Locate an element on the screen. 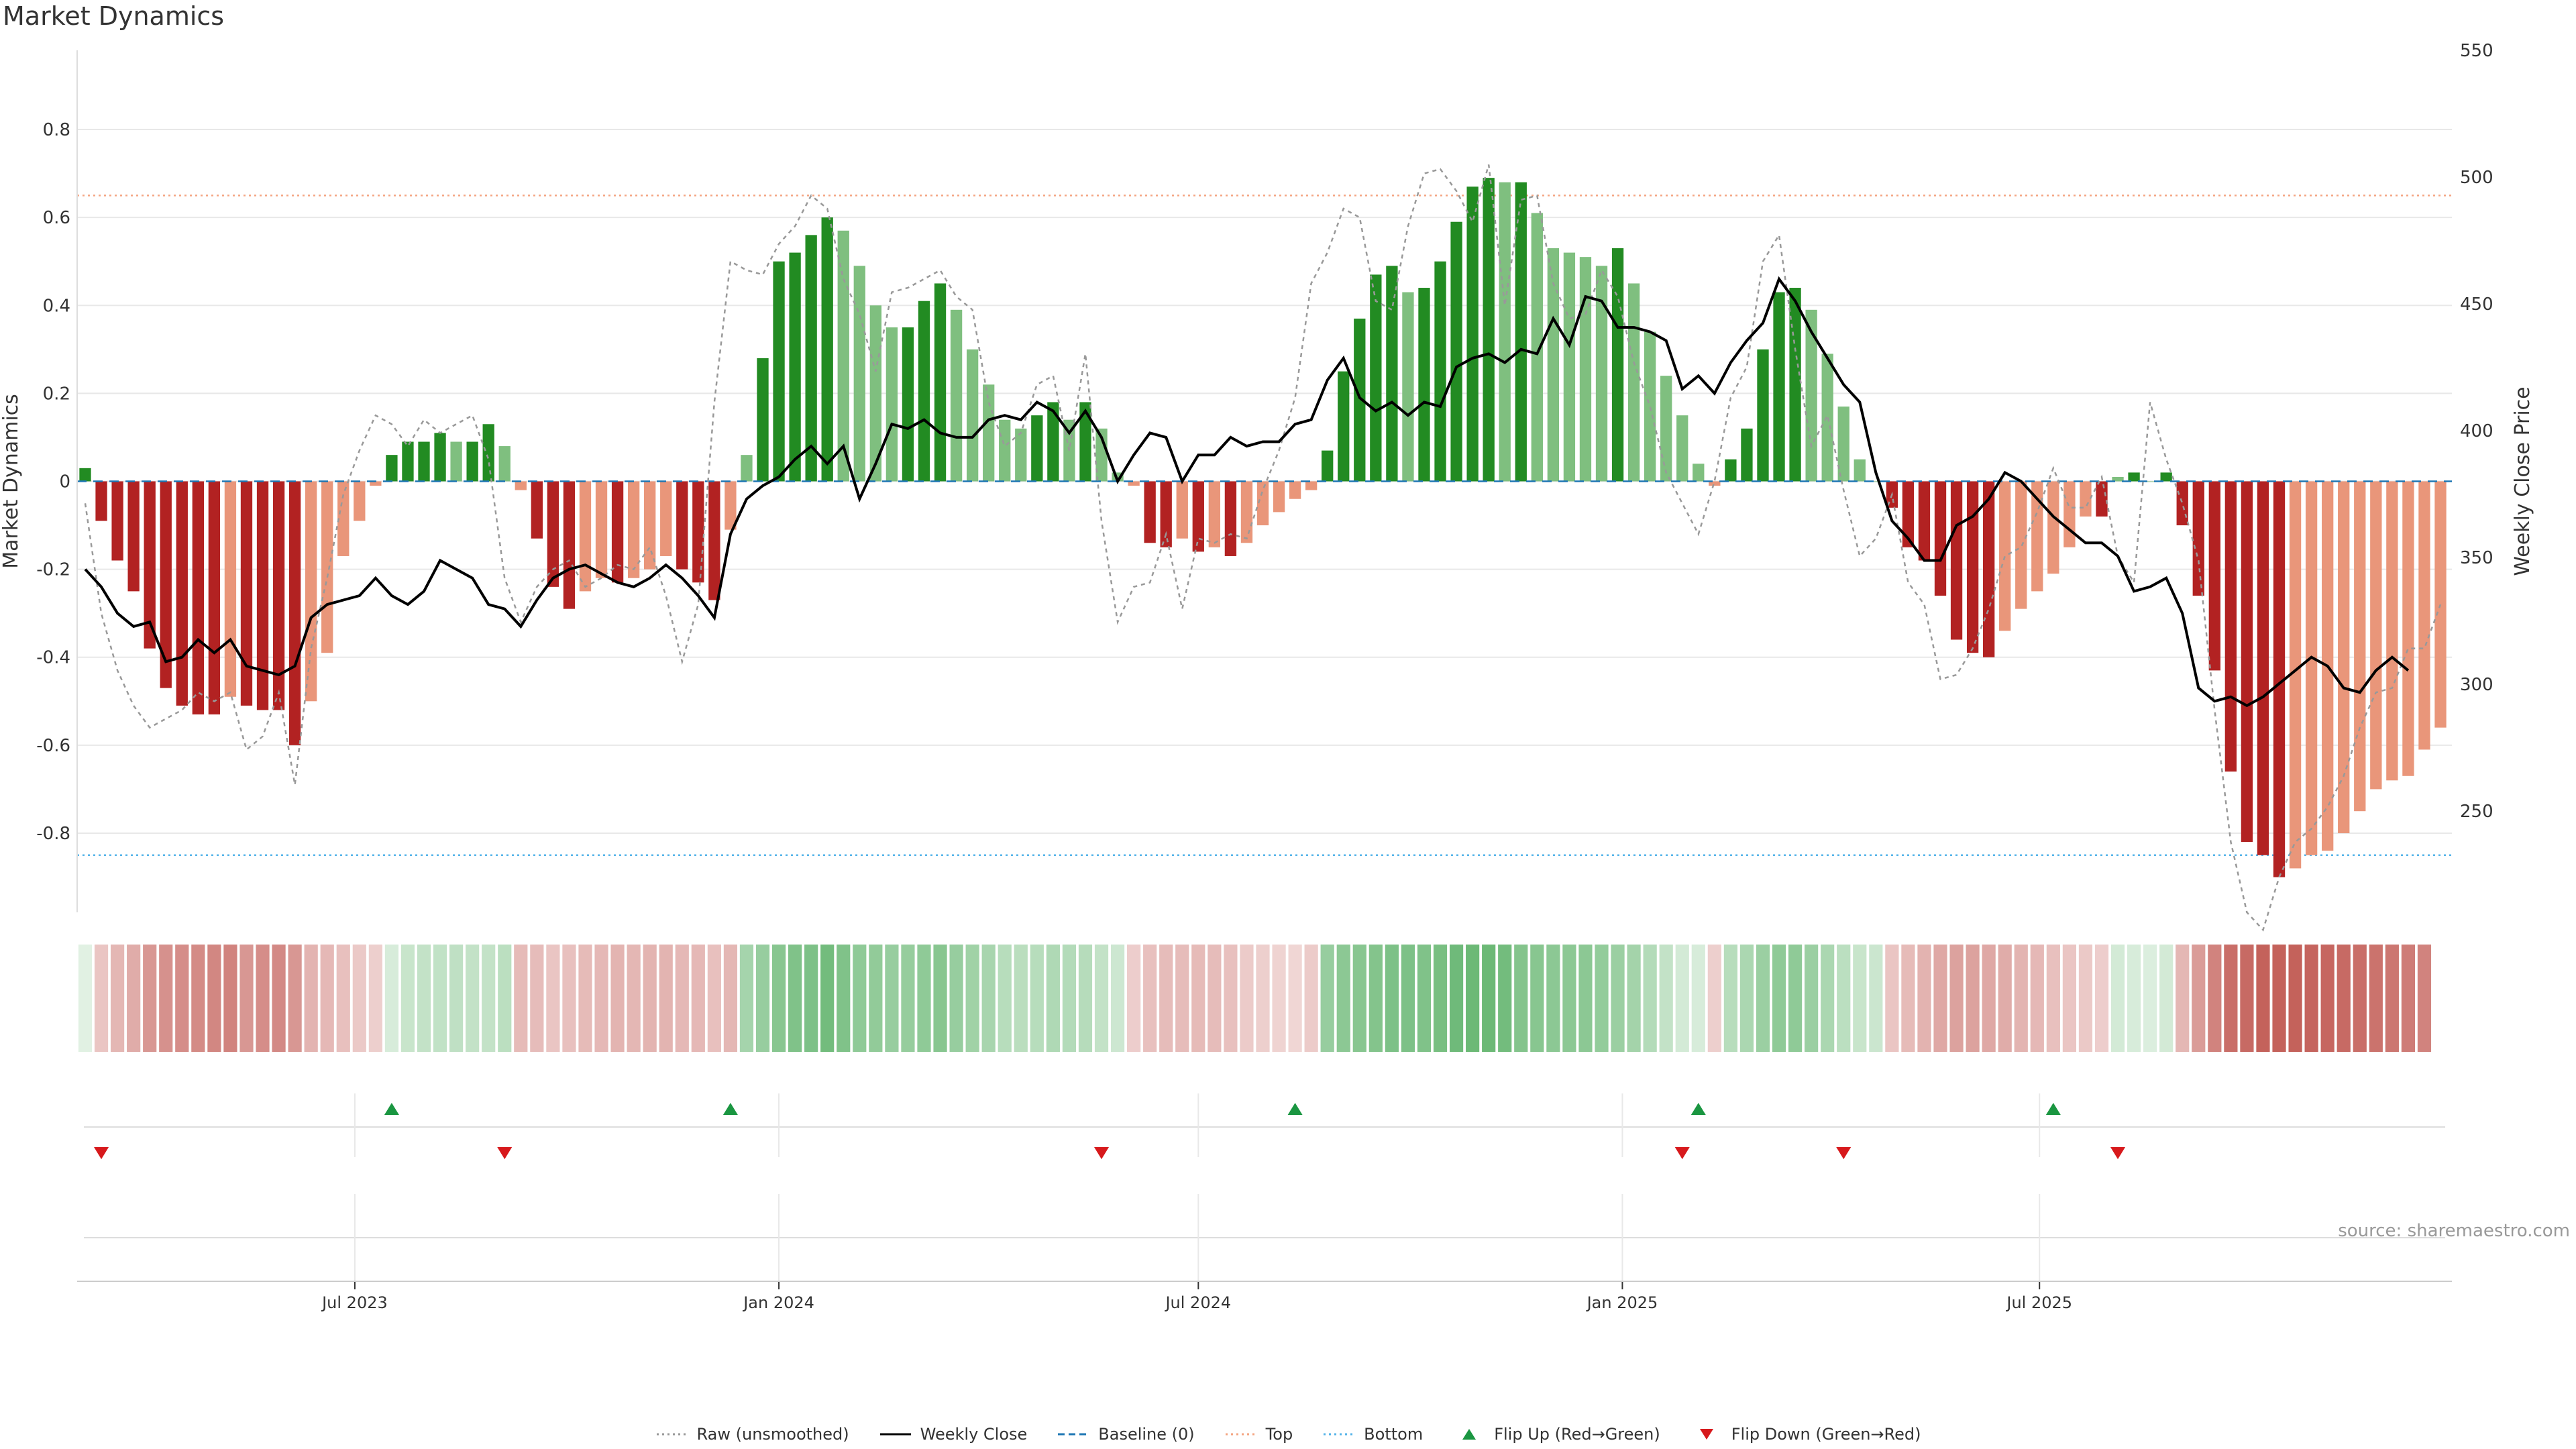  dotted-line-icon is located at coordinates (1339, 1434).